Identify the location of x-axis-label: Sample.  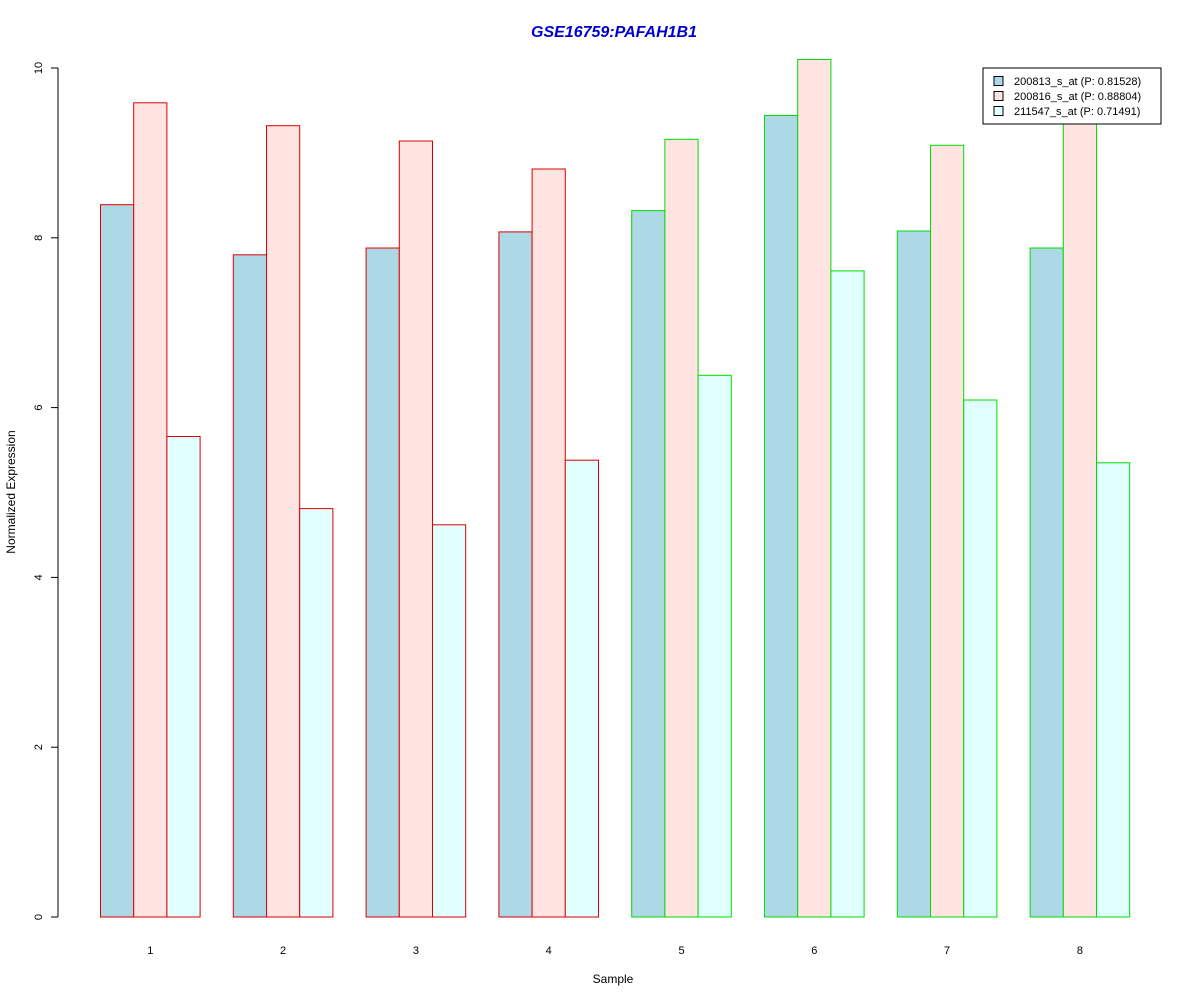
(613, 979).